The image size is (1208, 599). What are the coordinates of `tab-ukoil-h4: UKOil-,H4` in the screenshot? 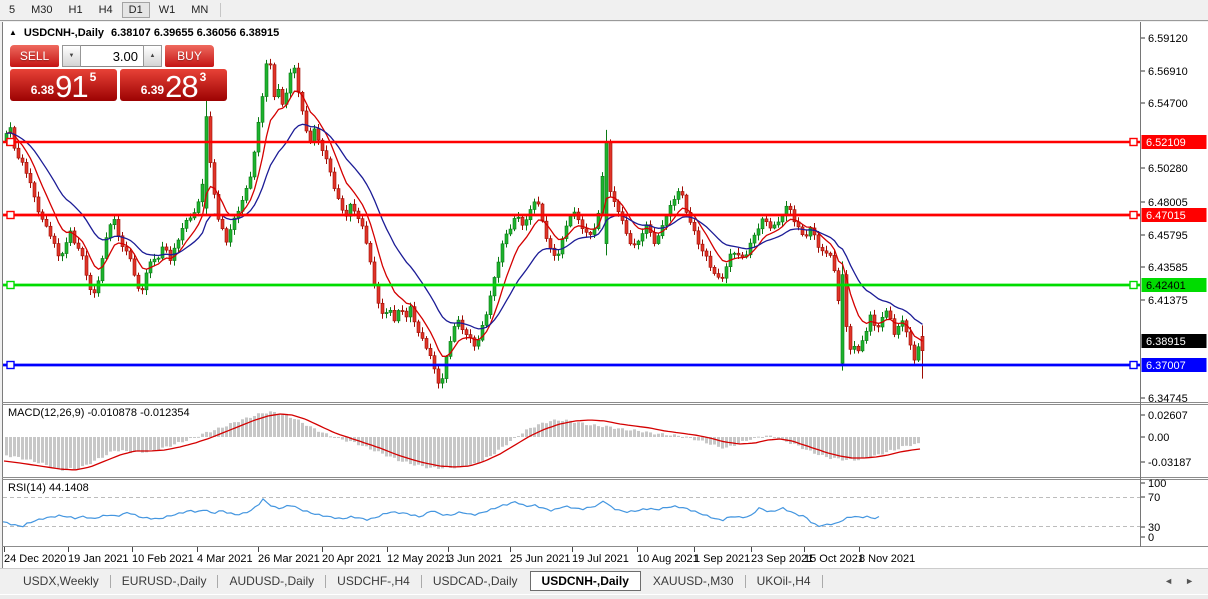 It's located at (783, 581).